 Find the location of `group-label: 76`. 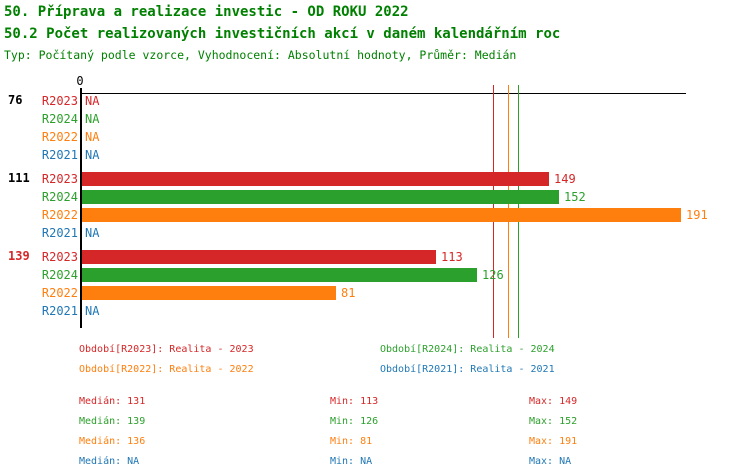

group-label: 76 is located at coordinates (15, 100).